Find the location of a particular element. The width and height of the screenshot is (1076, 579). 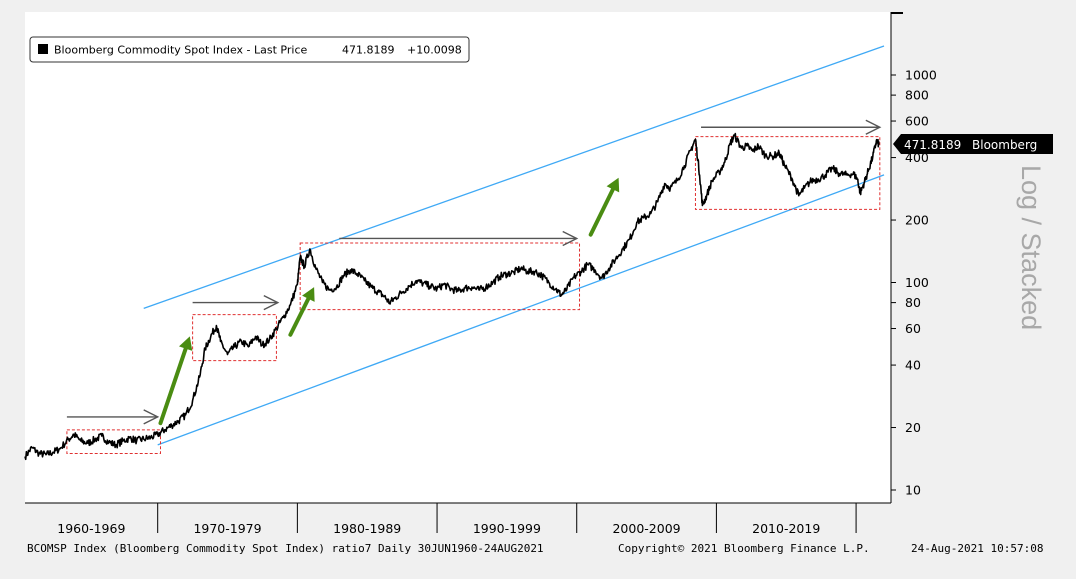

legend-last-price: 471.8189 is located at coordinates (368, 50).